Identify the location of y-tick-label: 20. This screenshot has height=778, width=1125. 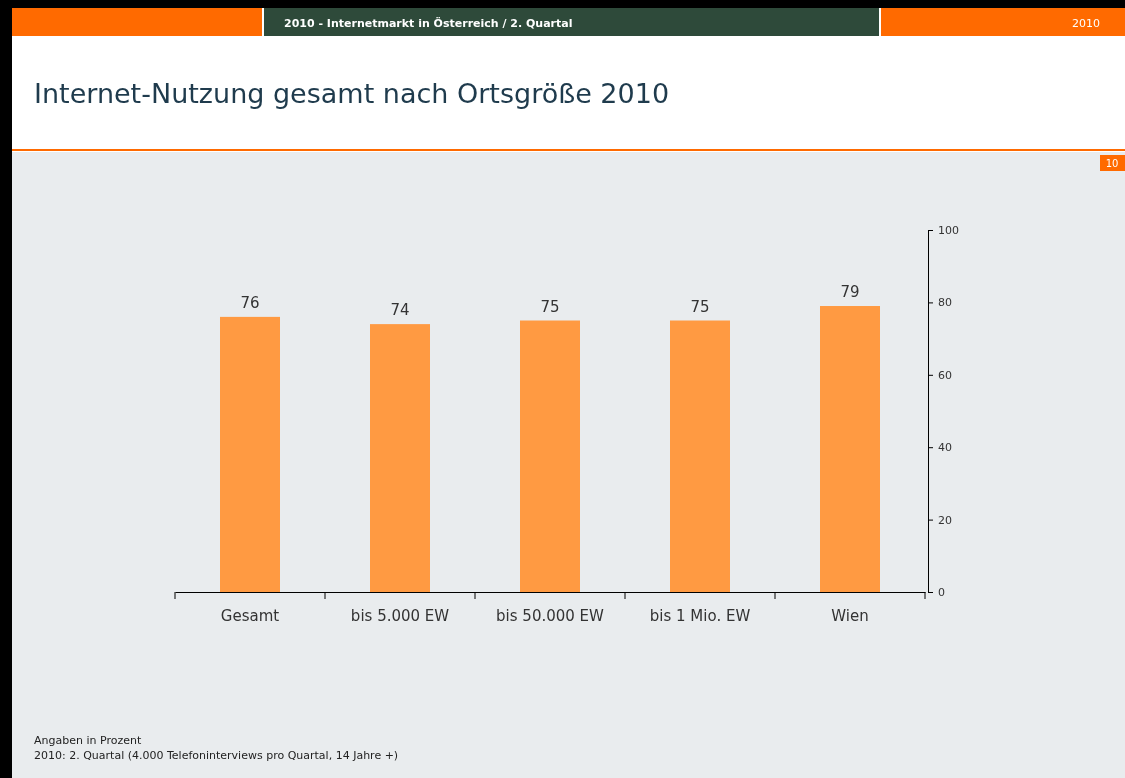
(945, 520).